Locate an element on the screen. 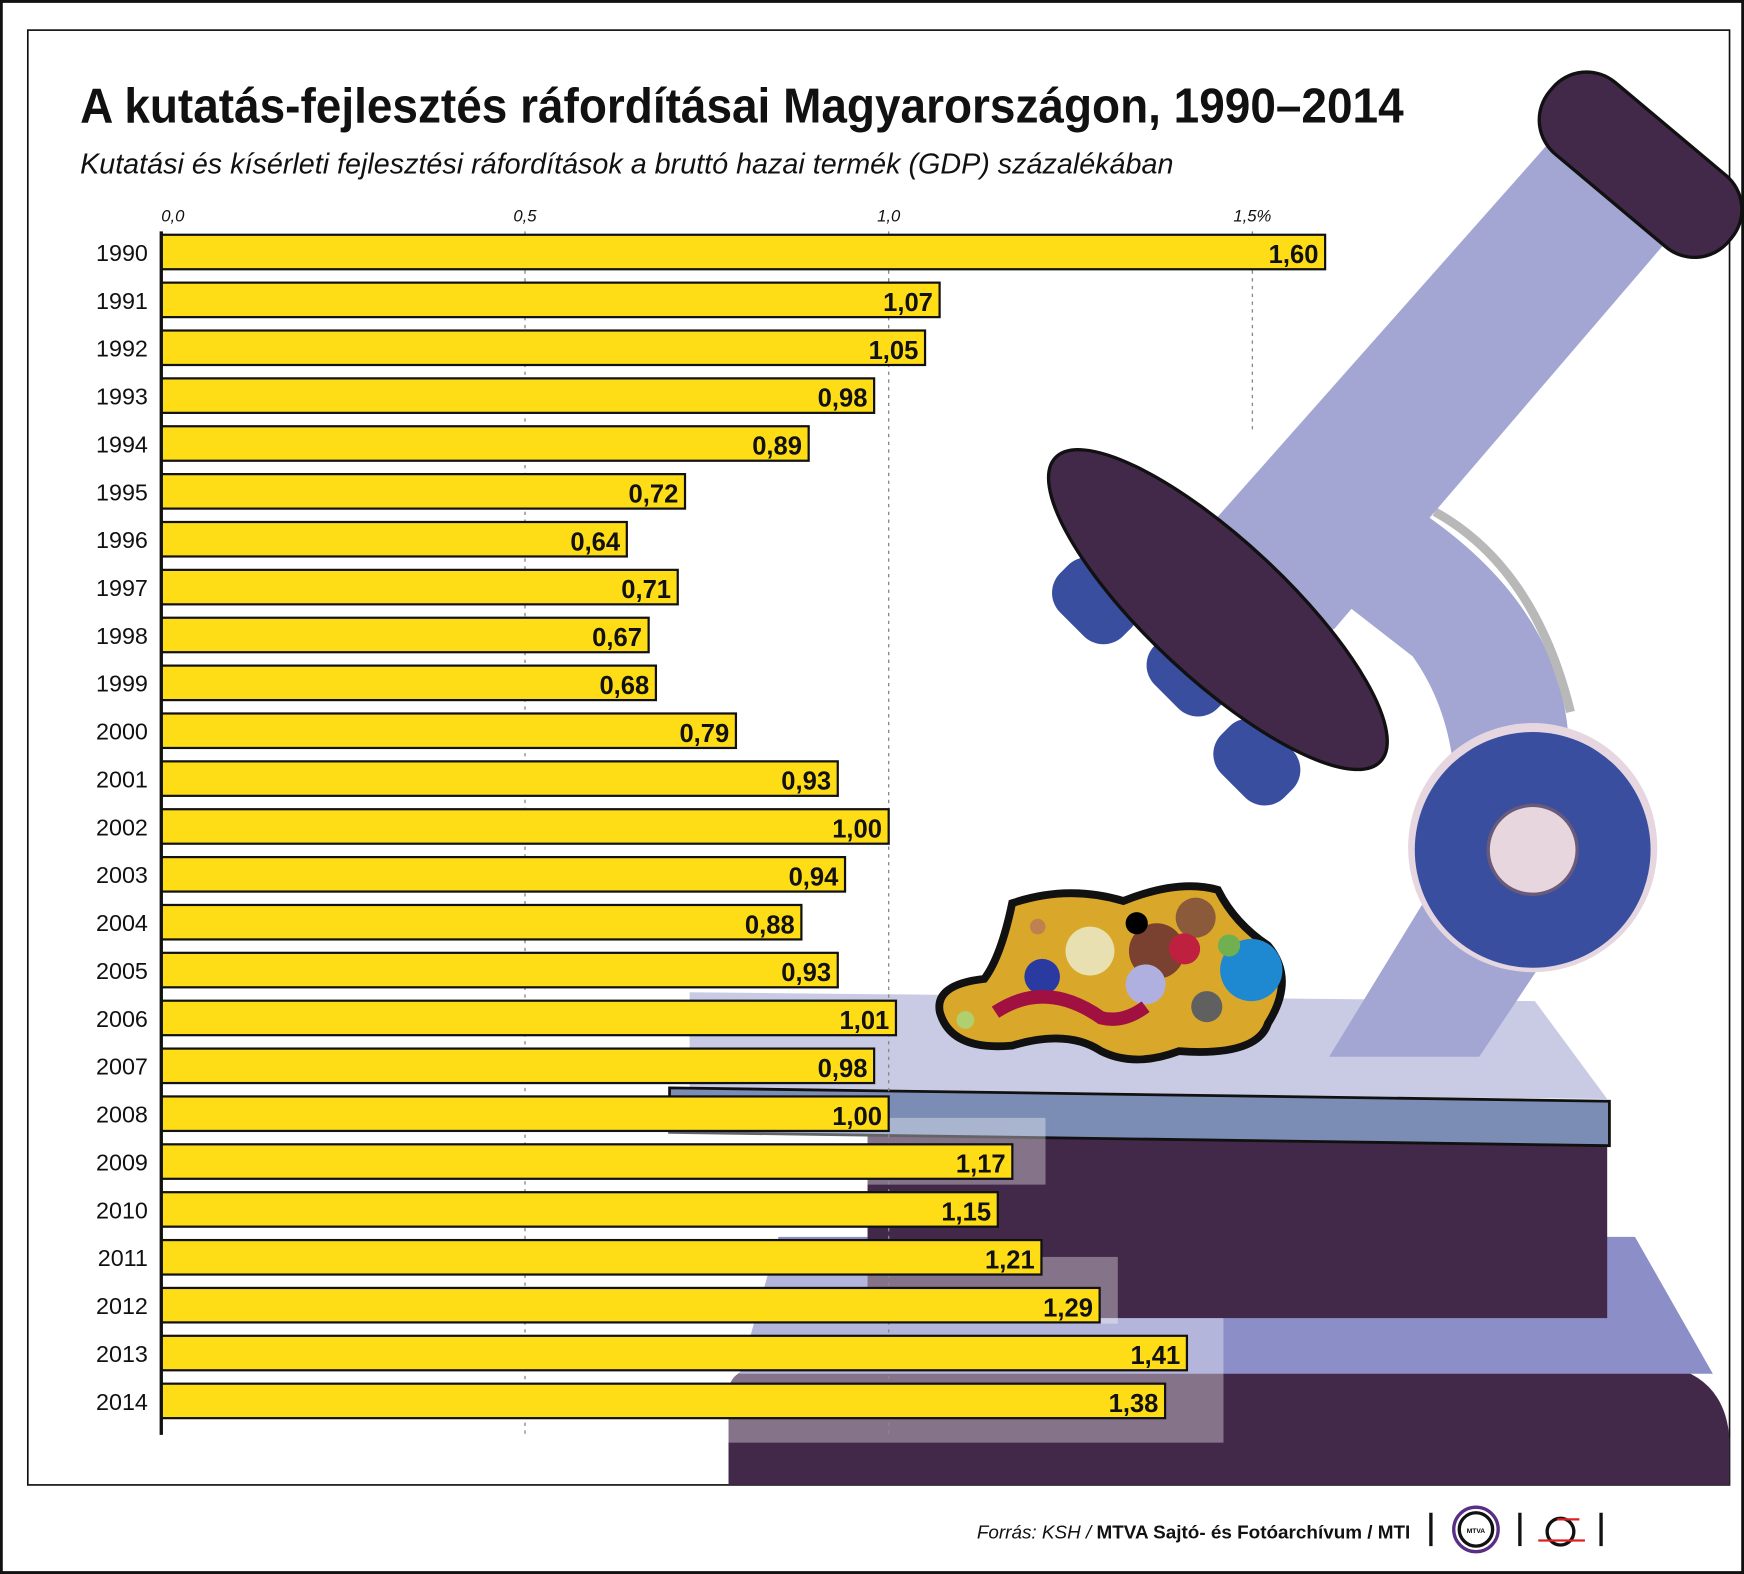 This screenshot has width=1744, height=1574. value-label: 1,60 is located at coordinates (1294, 255).